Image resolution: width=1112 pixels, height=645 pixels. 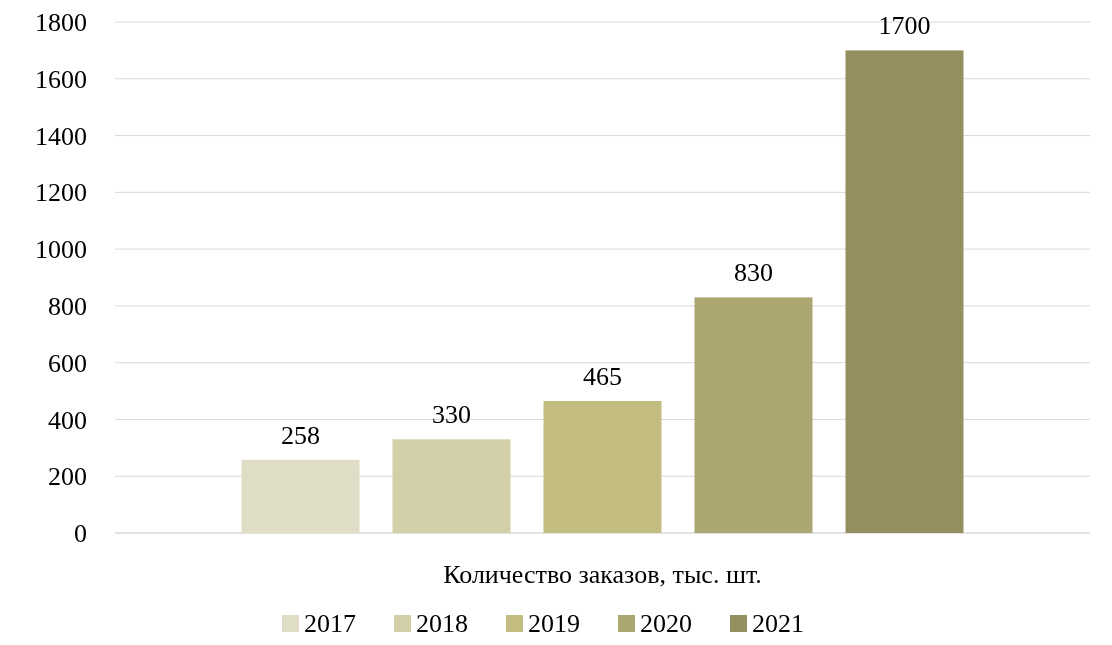 I want to click on x-tick-label: Количество заказов, тыс. шт., so click(x=602, y=574).